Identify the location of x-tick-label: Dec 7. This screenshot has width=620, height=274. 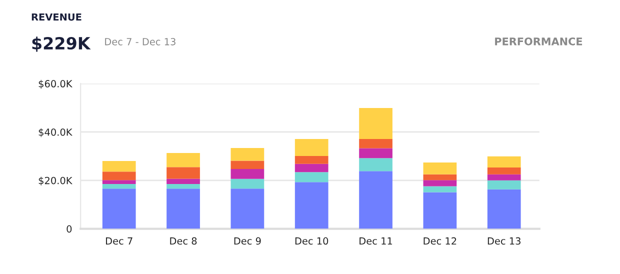
(119, 241).